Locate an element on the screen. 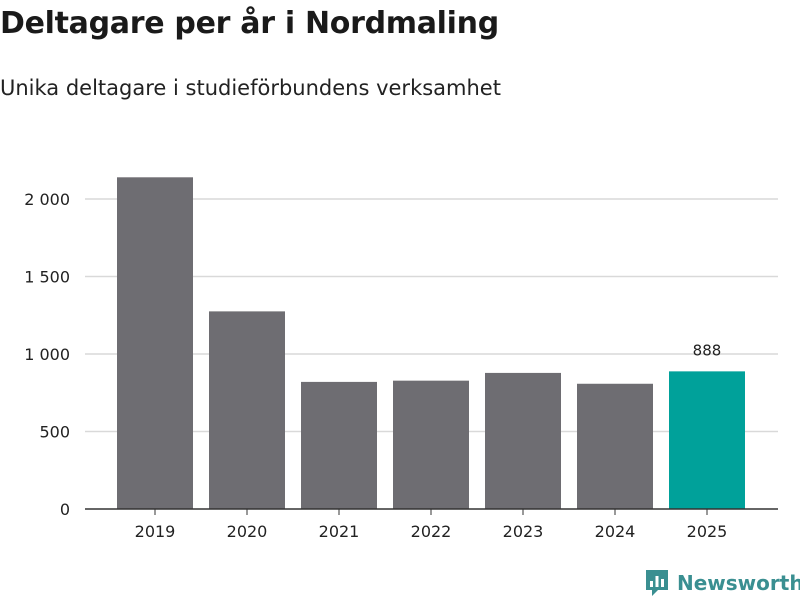 This screenshot has height=600, width=800. y-axis-tick-labels: 0 500 1 000 1 500 2 000 is located at coordinates (47, 354).